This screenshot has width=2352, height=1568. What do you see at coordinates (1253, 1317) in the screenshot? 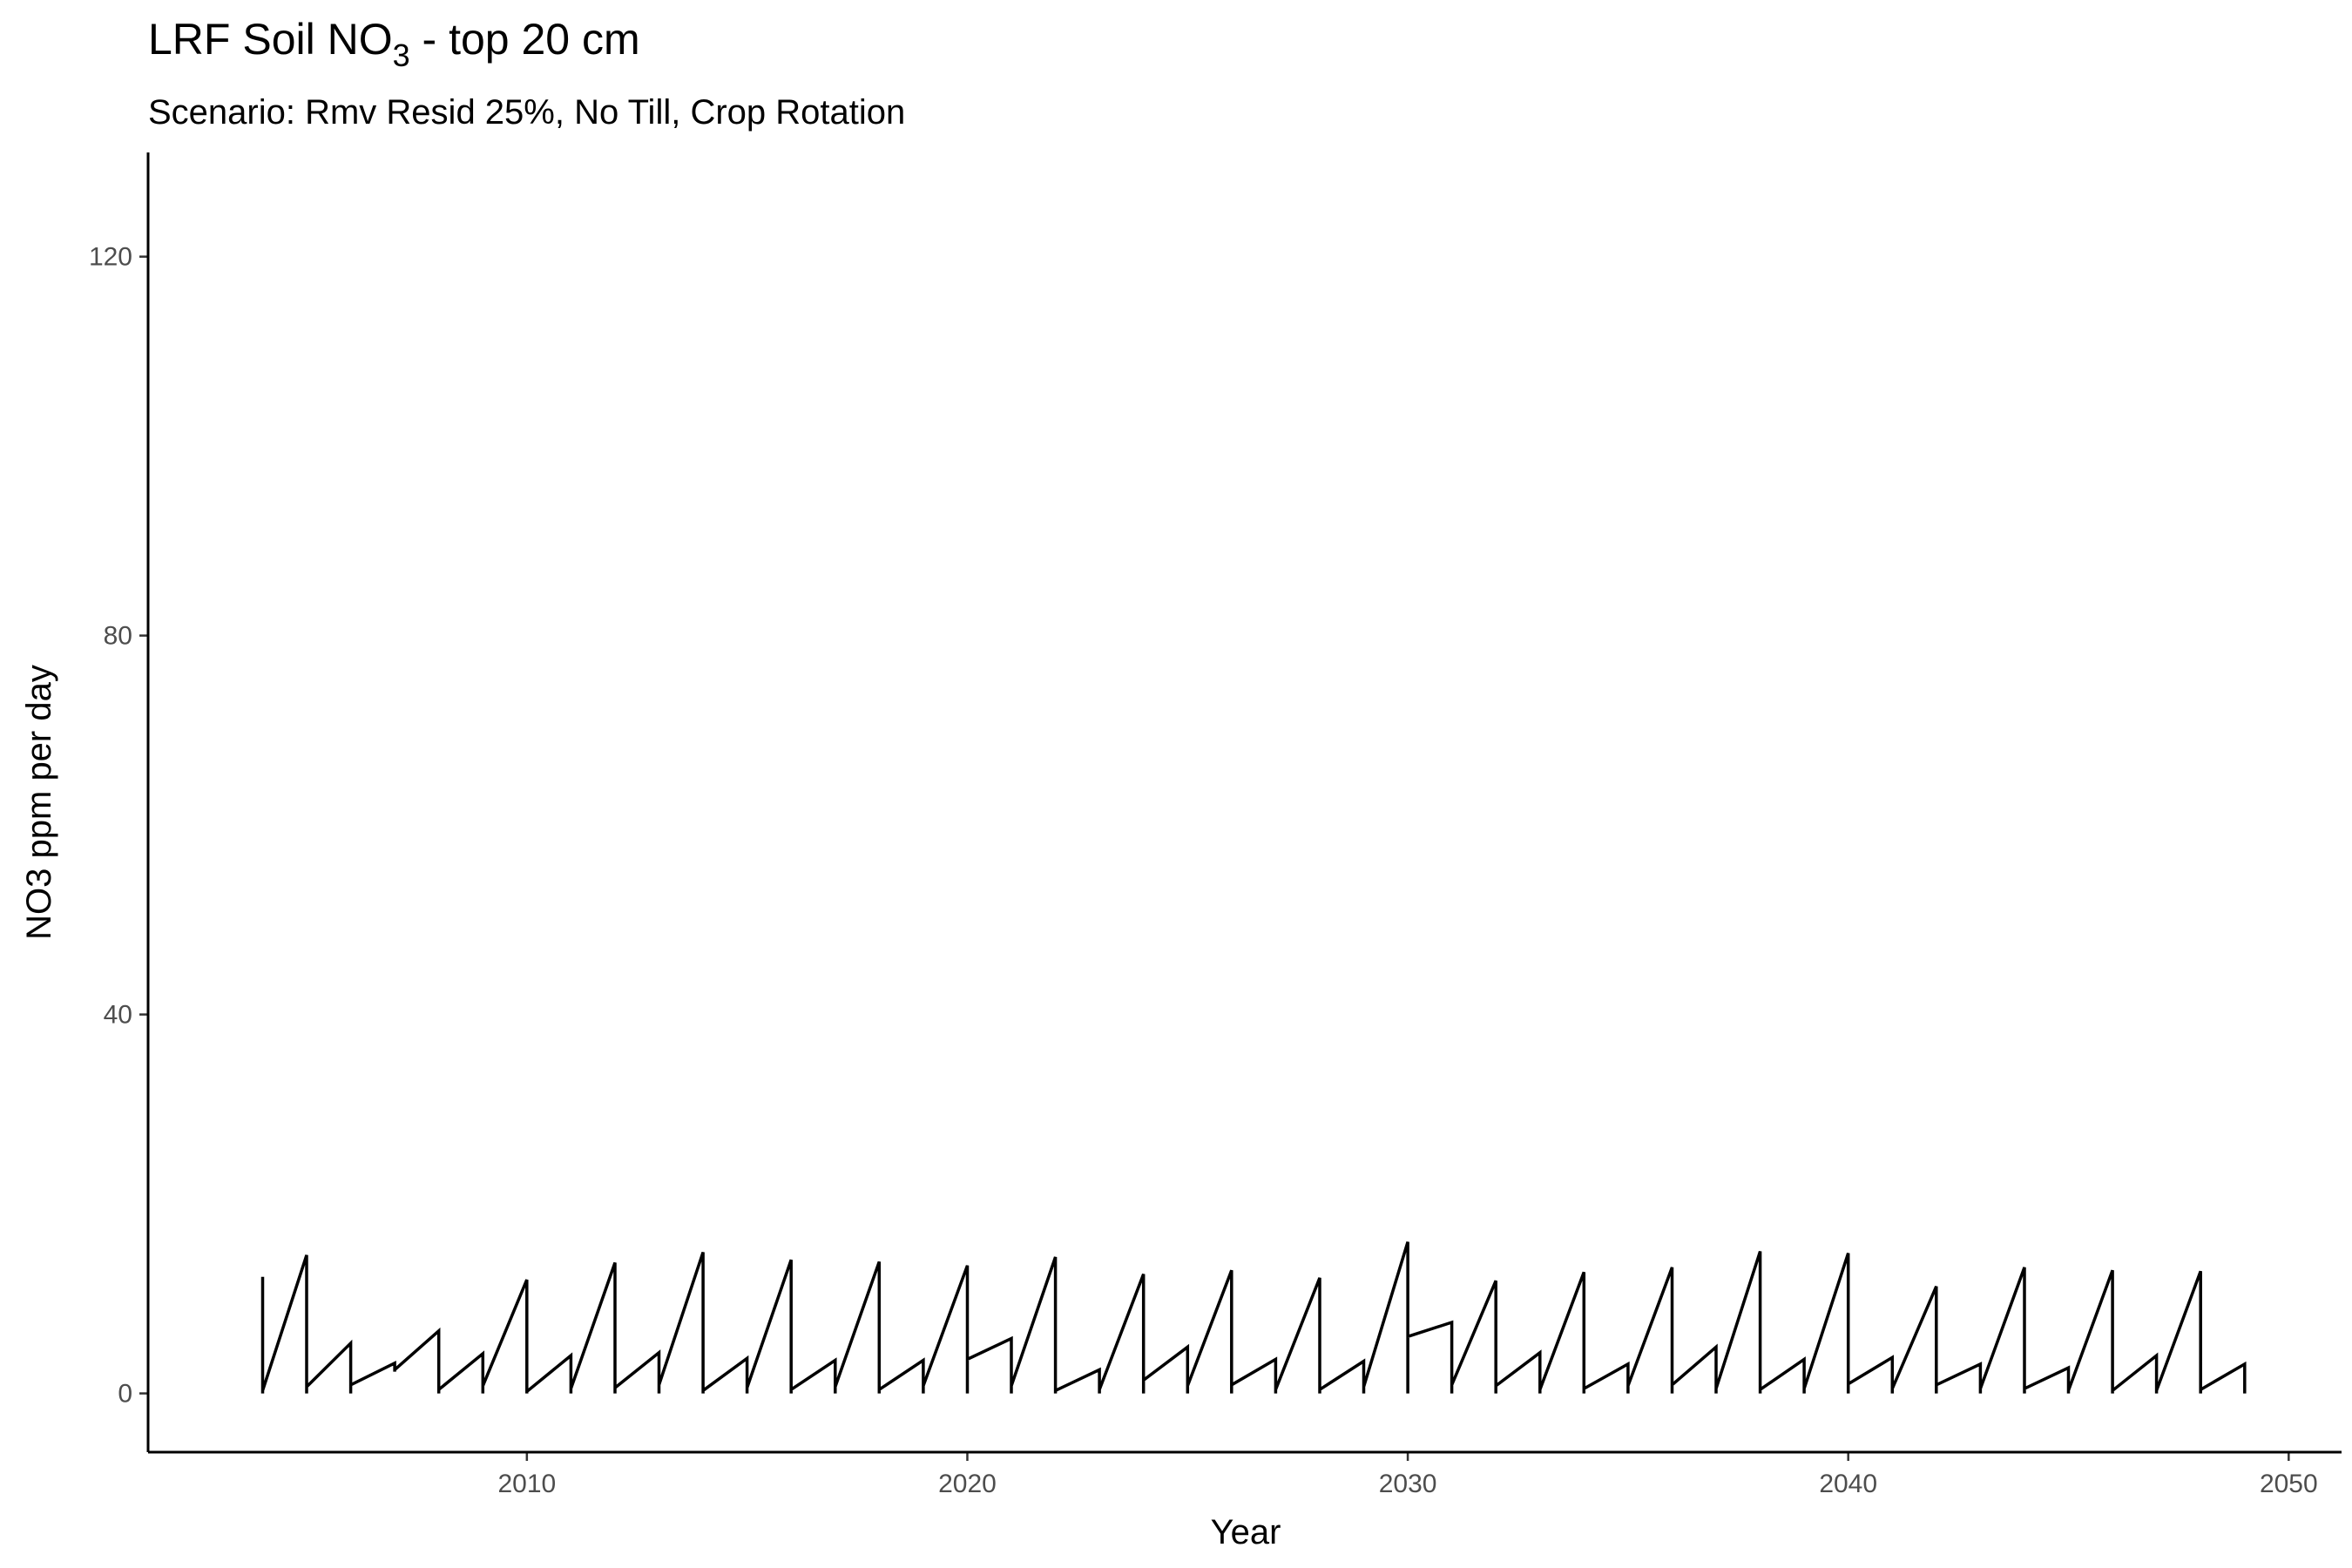
I see `series-line` at bounding box center [1253, 1317].